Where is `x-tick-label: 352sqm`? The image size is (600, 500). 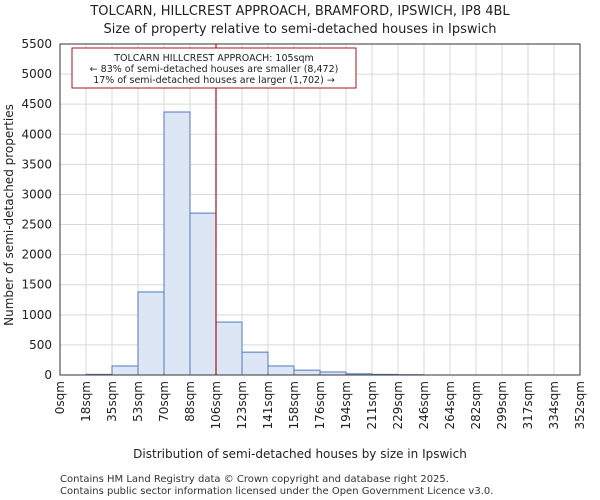
x-tick-label: 352sqm is located at coordinates (580, 405).